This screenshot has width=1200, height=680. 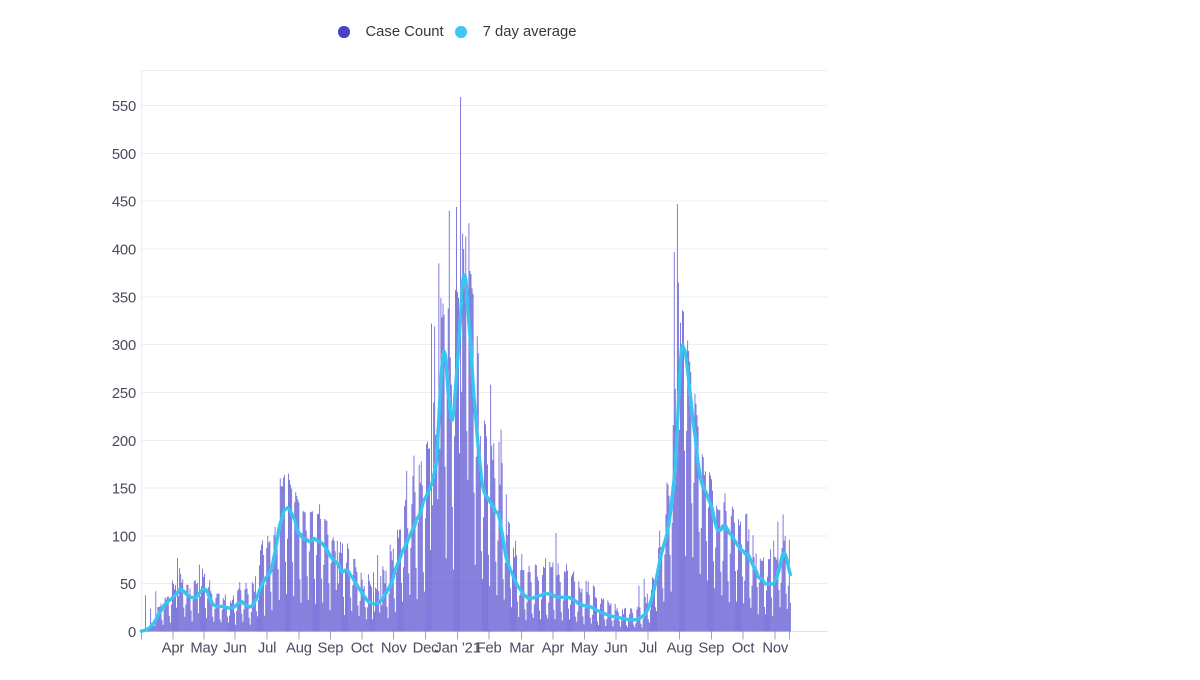 What do you see at coordinates (124, 298) in the screenshot?
I see `svg-text: 350` at bounding box center [124, 298].